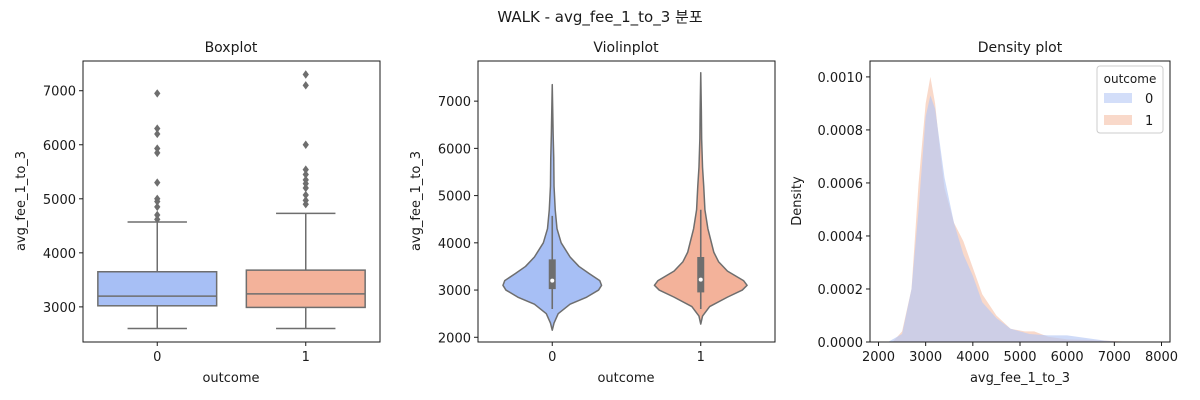 This screenshot has height=400, width=1200. I want to click on boxplot-title: Boxplot, so click(231, 48).